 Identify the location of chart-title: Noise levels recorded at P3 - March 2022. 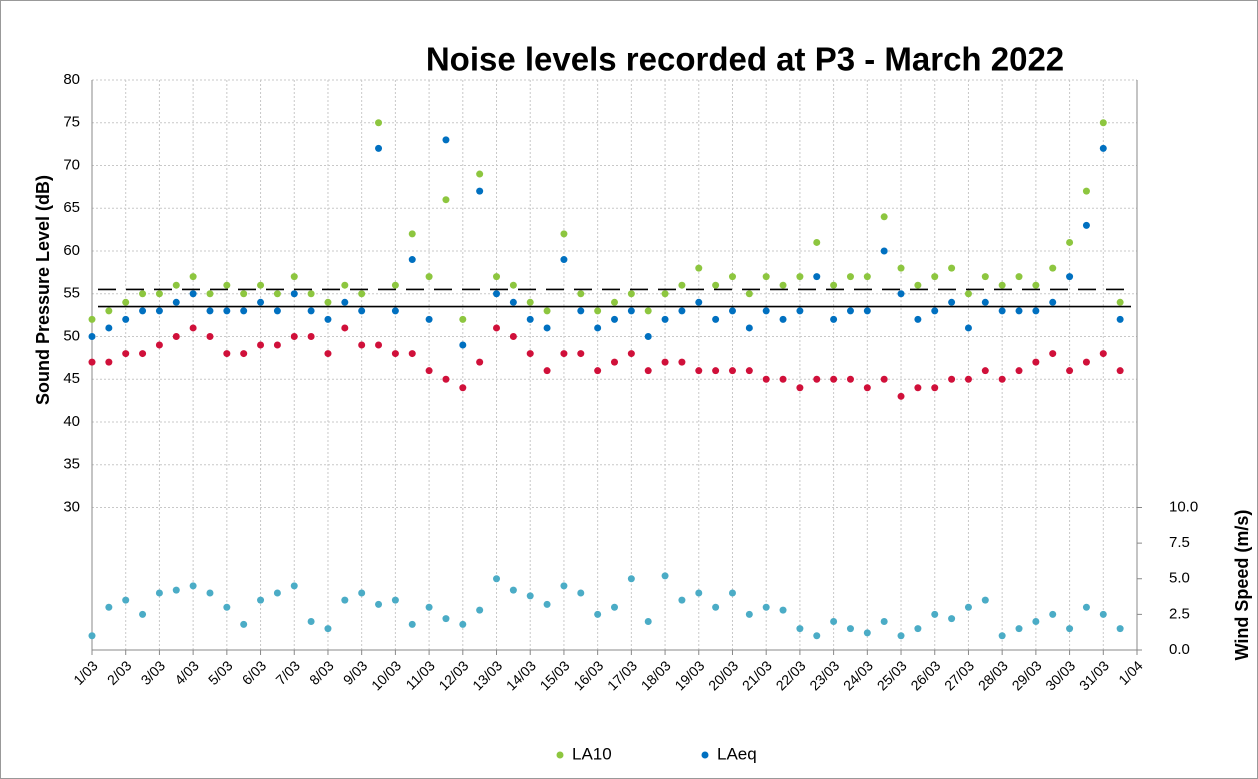
(745, 59).